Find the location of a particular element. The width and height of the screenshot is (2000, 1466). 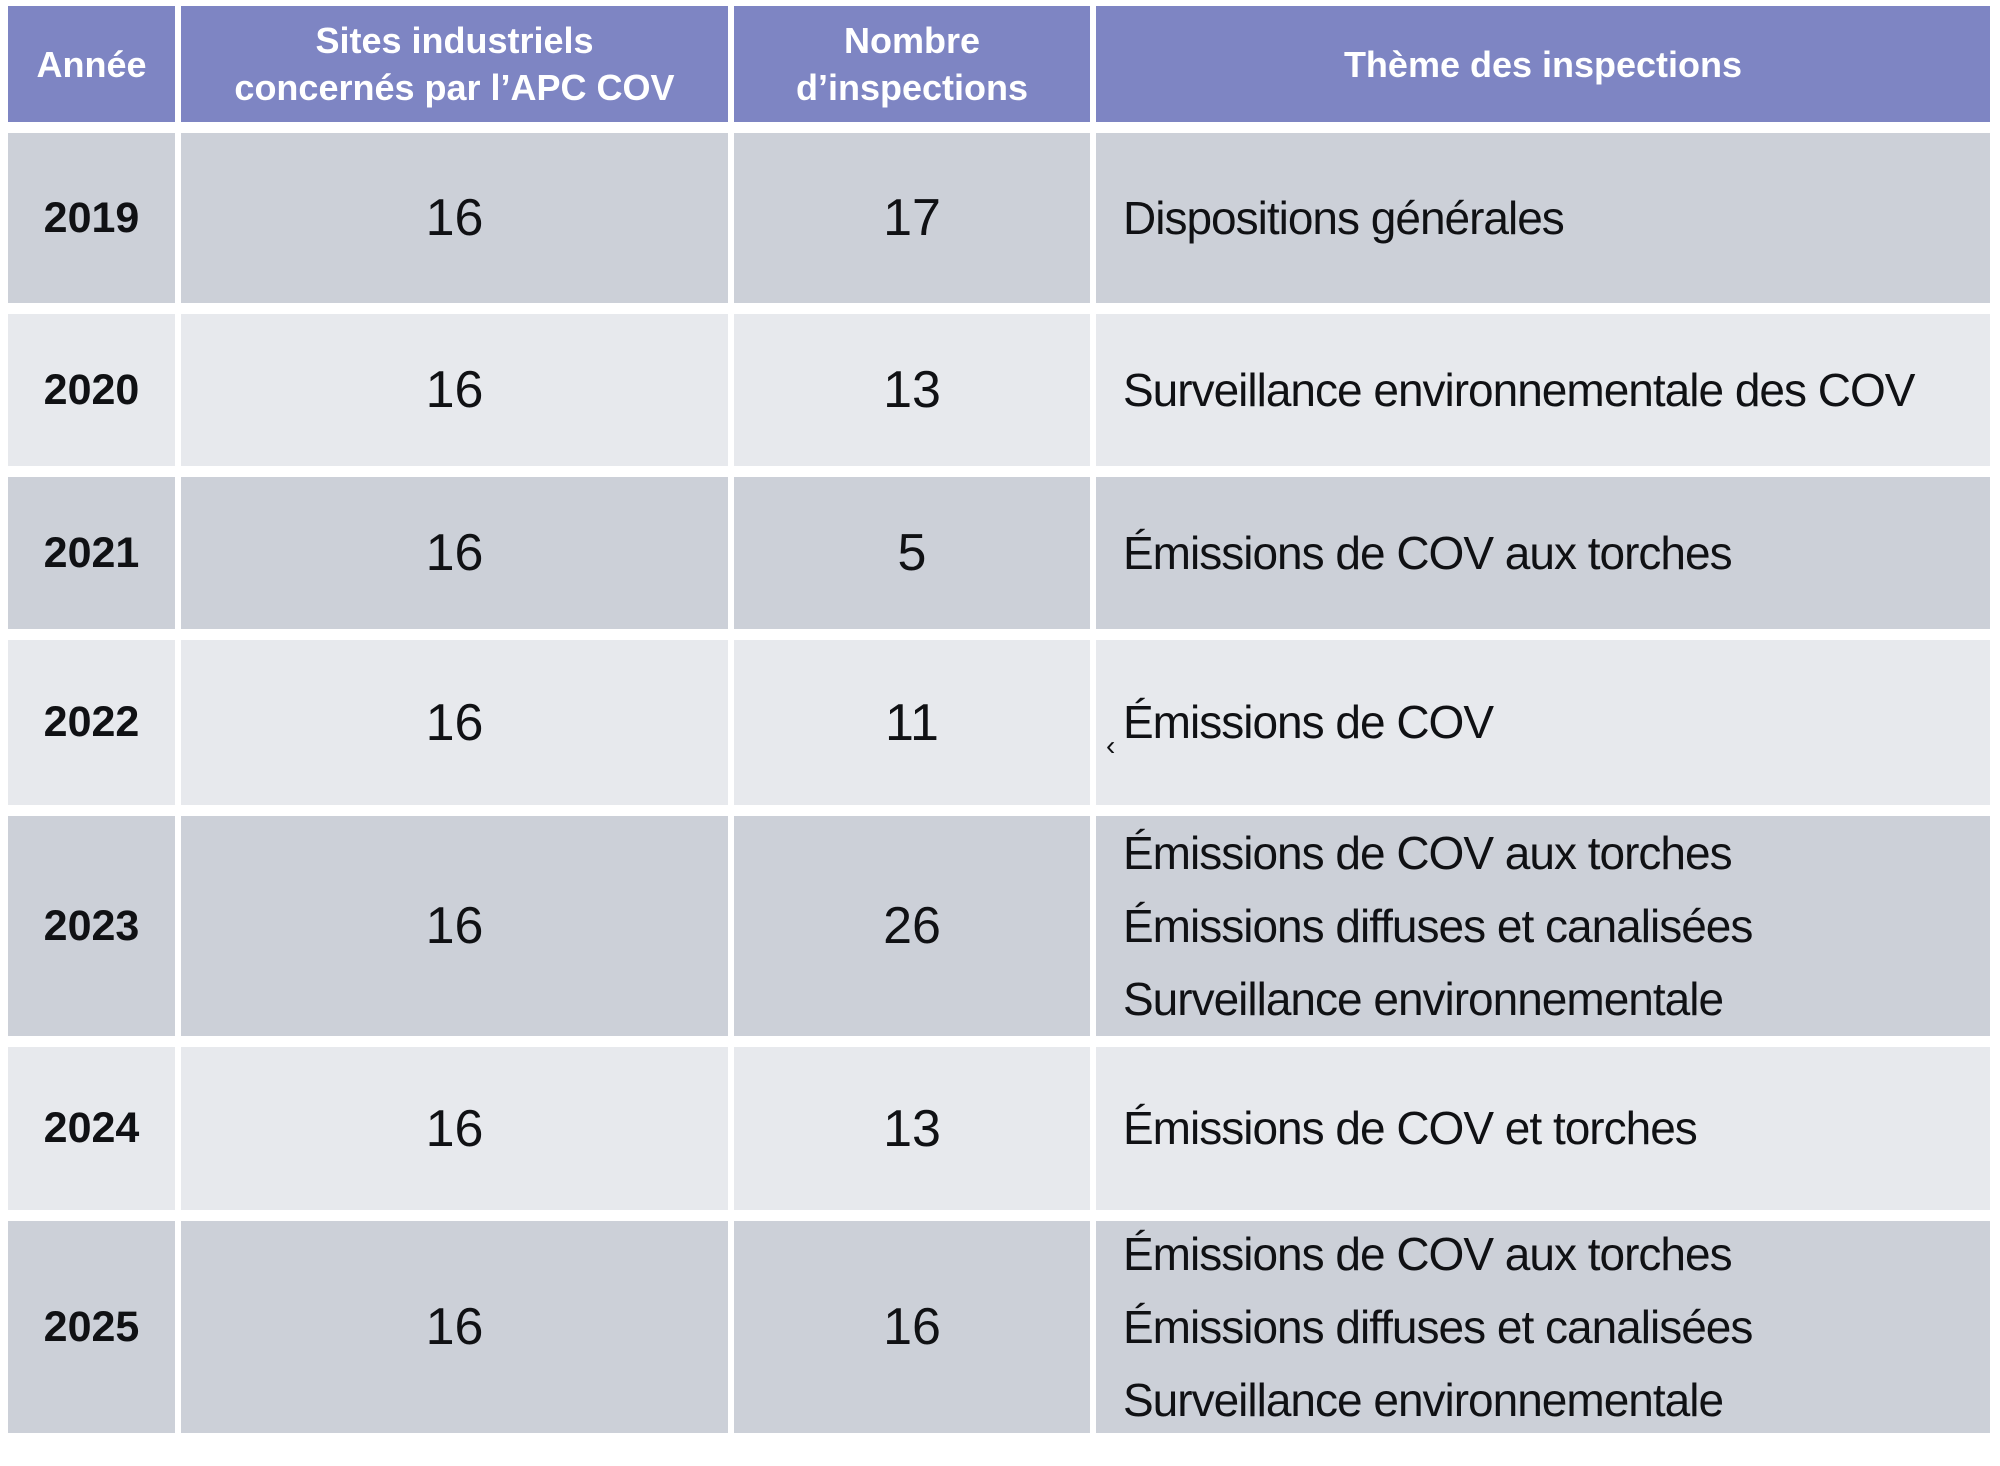

inspections-cell: 26 is located at coordinates (912, 926).